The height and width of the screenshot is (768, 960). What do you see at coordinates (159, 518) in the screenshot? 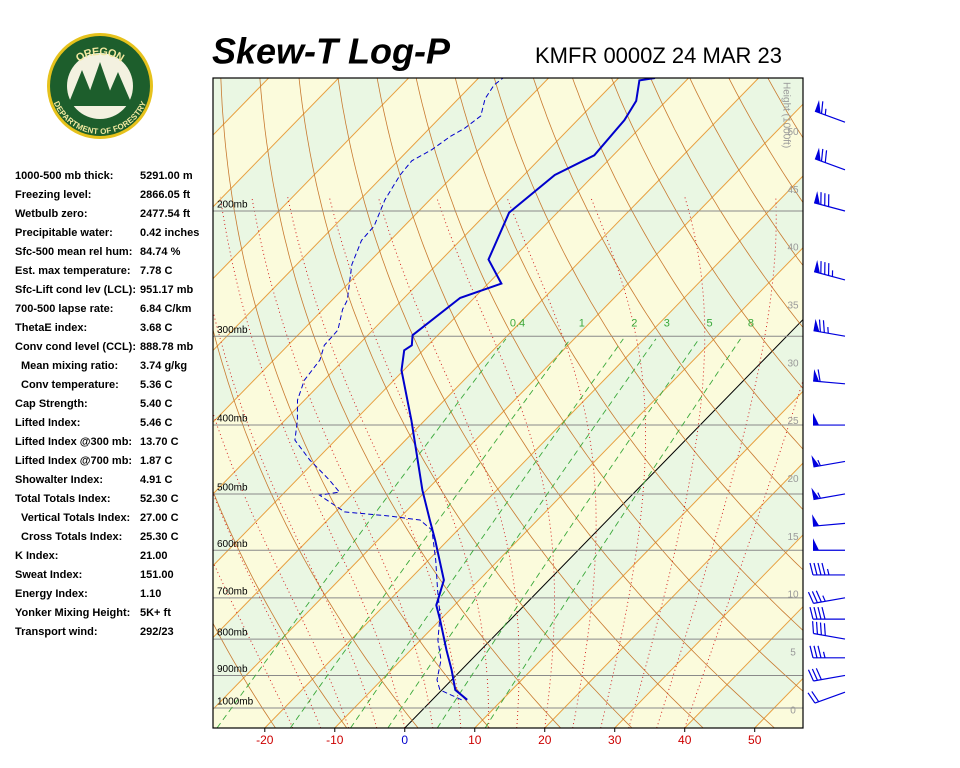
I see `index-value: 27.00 C` at bounding box center [159, 518].